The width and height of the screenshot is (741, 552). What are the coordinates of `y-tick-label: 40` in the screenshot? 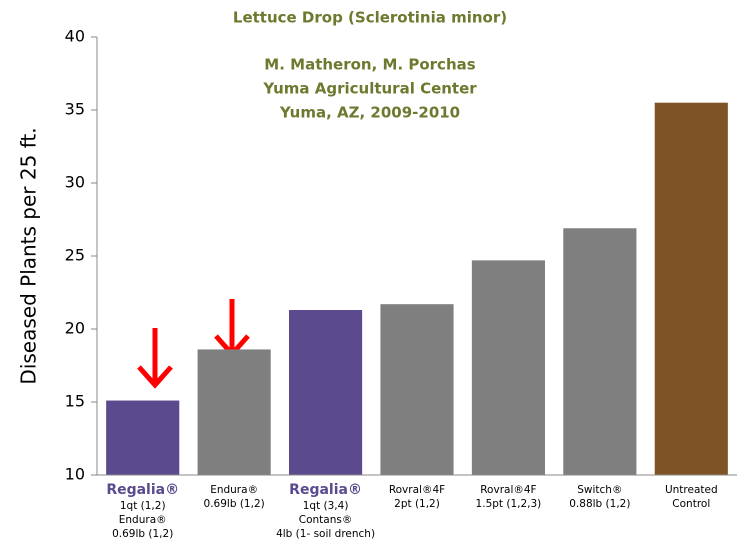 It's located at (75, 36).